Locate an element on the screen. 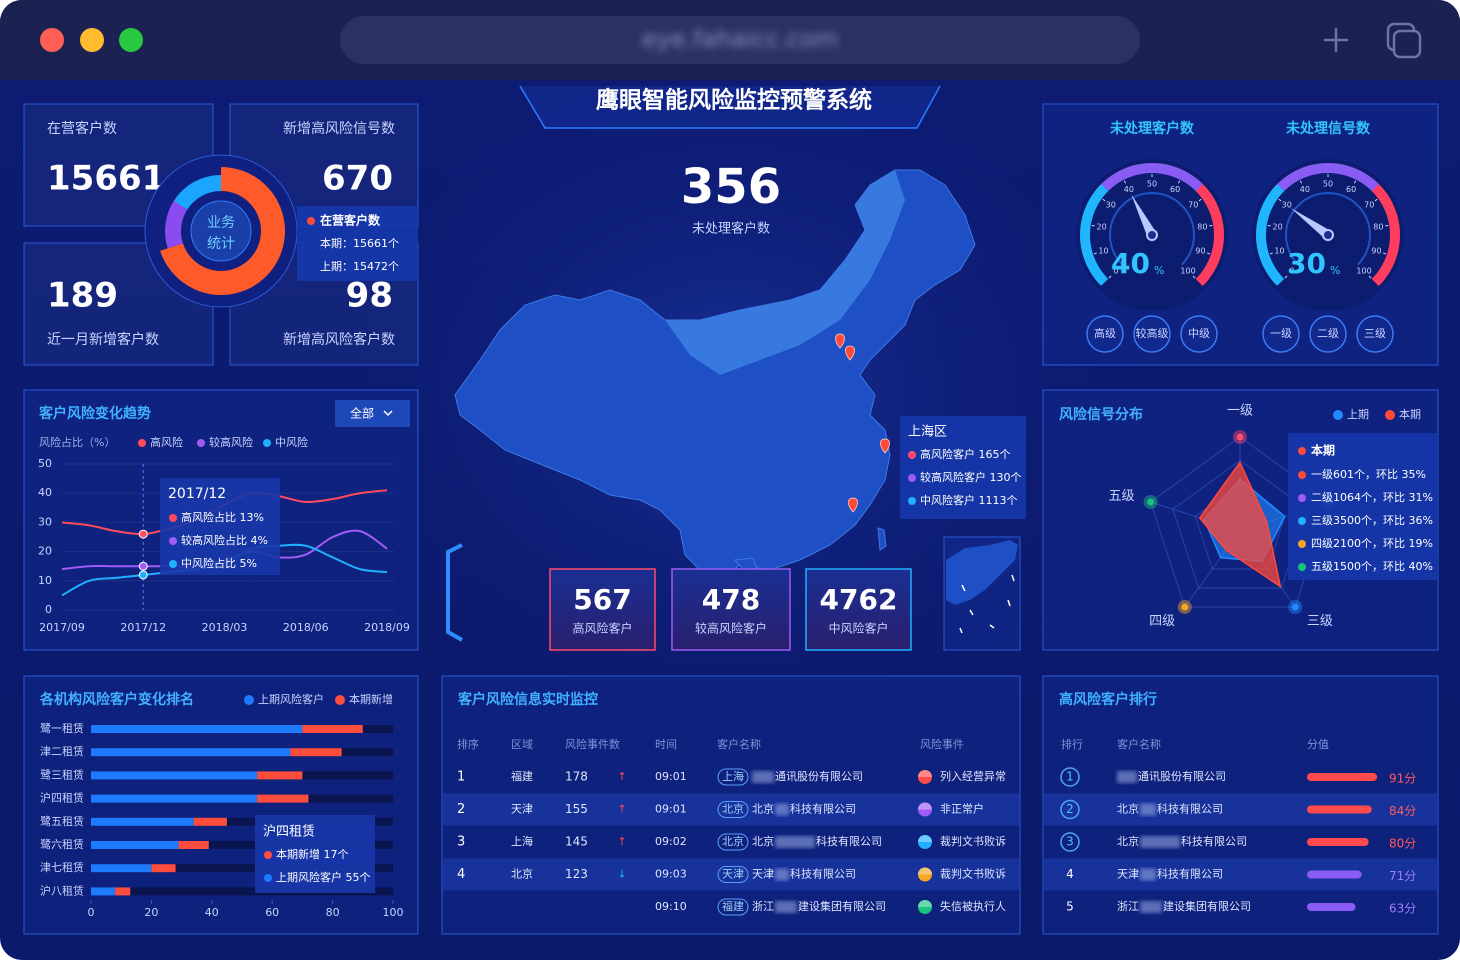 Image resolution: width=1460 pixels, height=960 pixels. gauge-value: 30 is located at coordinates (1306, 263).